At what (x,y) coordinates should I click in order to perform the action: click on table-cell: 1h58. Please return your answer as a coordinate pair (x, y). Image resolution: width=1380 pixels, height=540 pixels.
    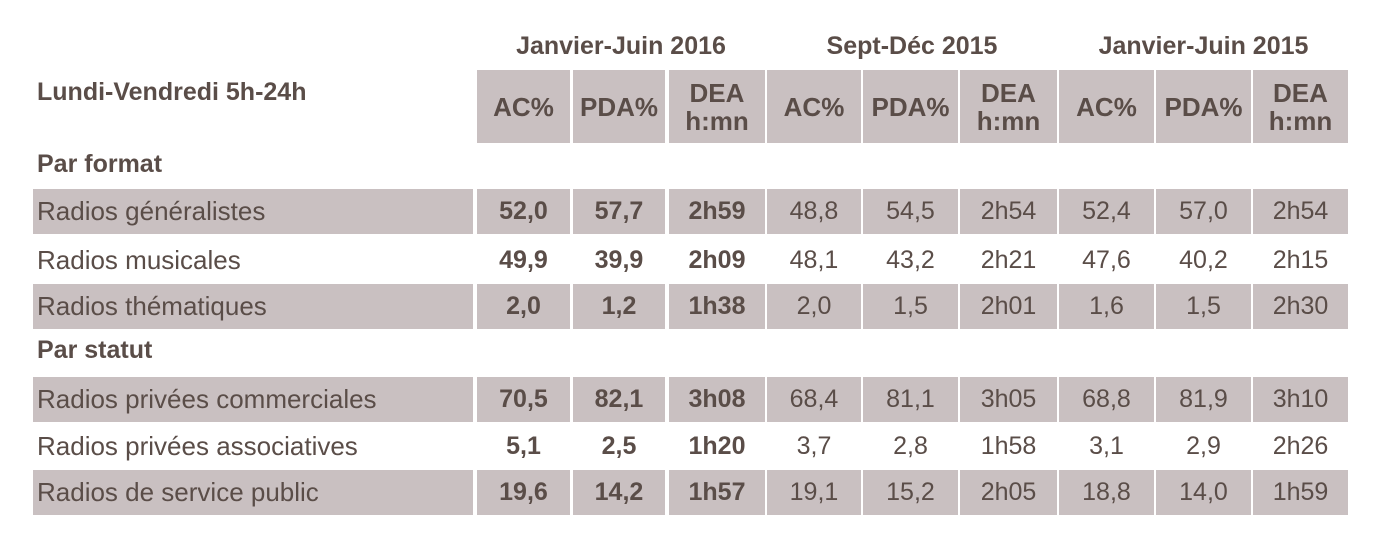
    Looking at the image, I should click on (1008, 446).